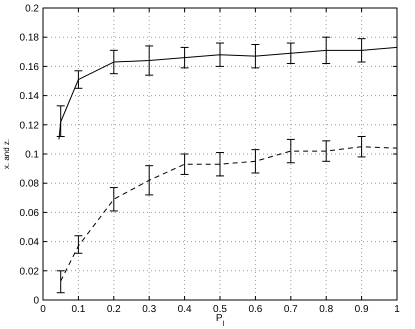 This screenshot has width=415, height=329. Describe the element at coordinates (291, 309) in the screenshot. I see `x-tick-label: 0.7` at that location.